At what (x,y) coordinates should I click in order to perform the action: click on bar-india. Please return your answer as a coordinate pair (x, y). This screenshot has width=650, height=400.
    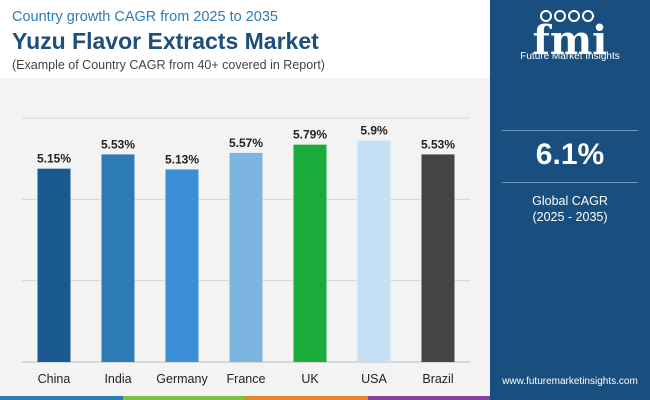
    Looking at the image, I should click on (118, 258).